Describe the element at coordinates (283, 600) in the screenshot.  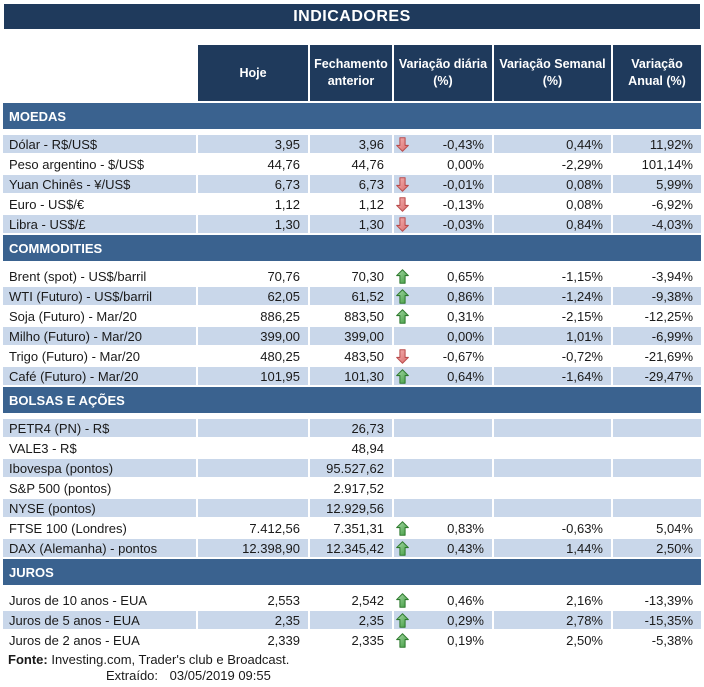
I see `hoje-value: 2,553` at that location.